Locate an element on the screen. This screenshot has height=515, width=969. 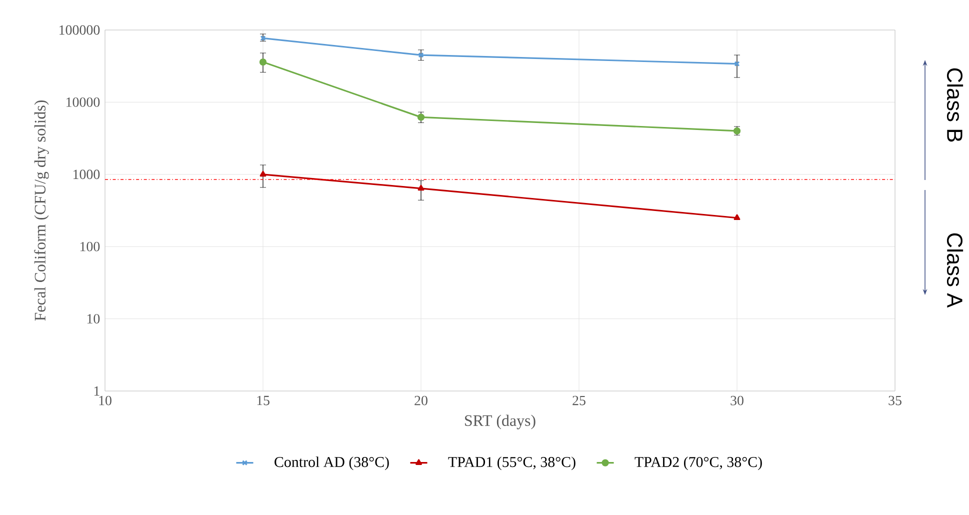
y-tick-label: 1000 is located at coordinates (86, 175).